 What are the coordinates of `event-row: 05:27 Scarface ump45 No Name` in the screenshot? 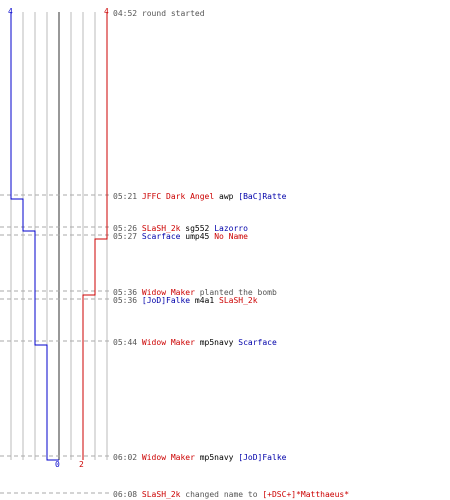 It's located at (180, 237).